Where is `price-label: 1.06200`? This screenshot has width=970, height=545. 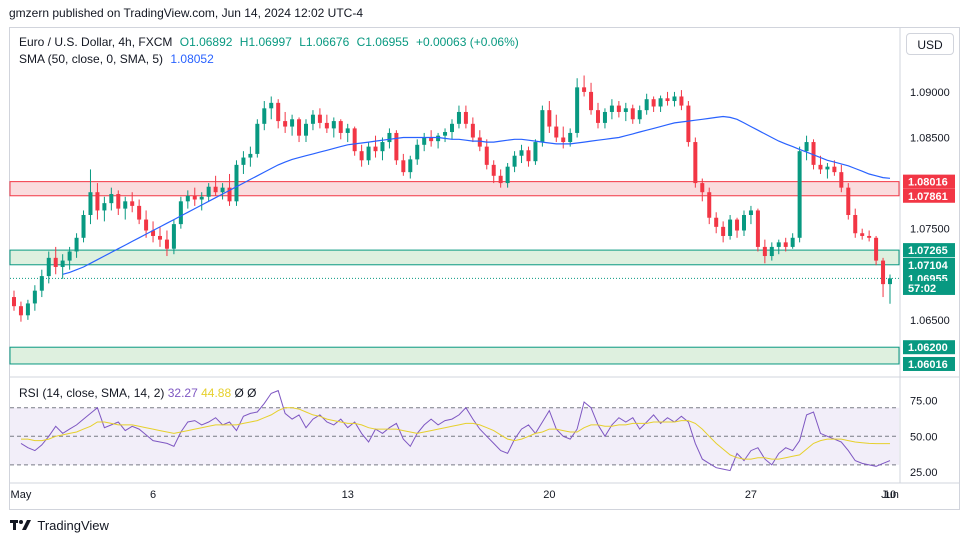 price-label: 1.06200 is located at coordinates (928, 348).